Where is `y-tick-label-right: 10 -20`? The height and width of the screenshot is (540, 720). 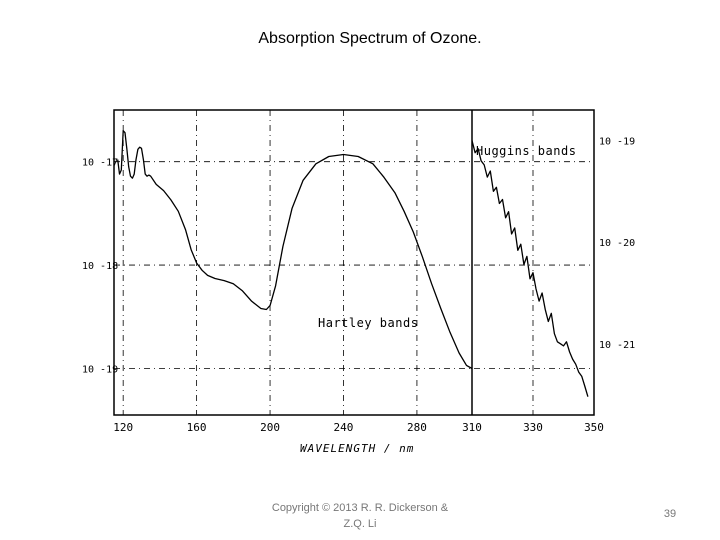 y-tick-label-right: 10 -20 is located at coordinates (617, 243).